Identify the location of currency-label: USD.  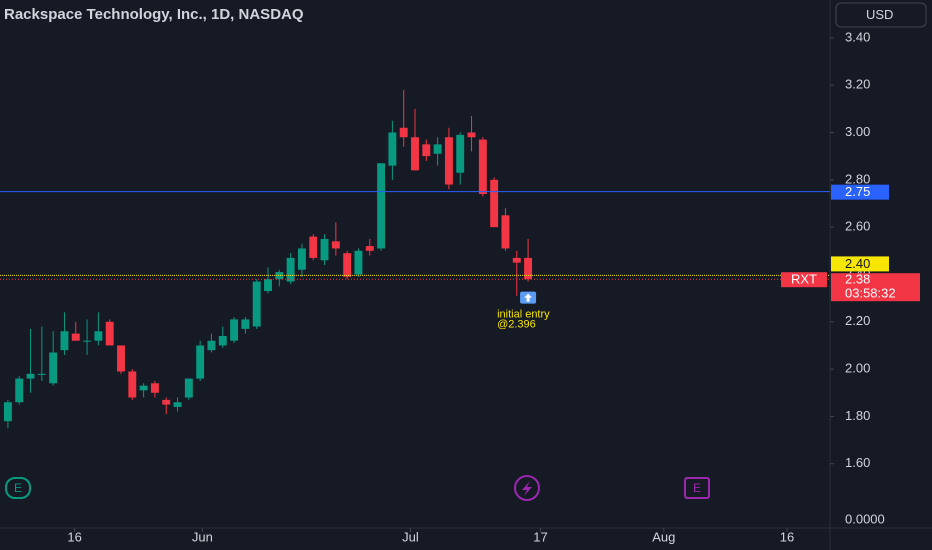
(879, 14).